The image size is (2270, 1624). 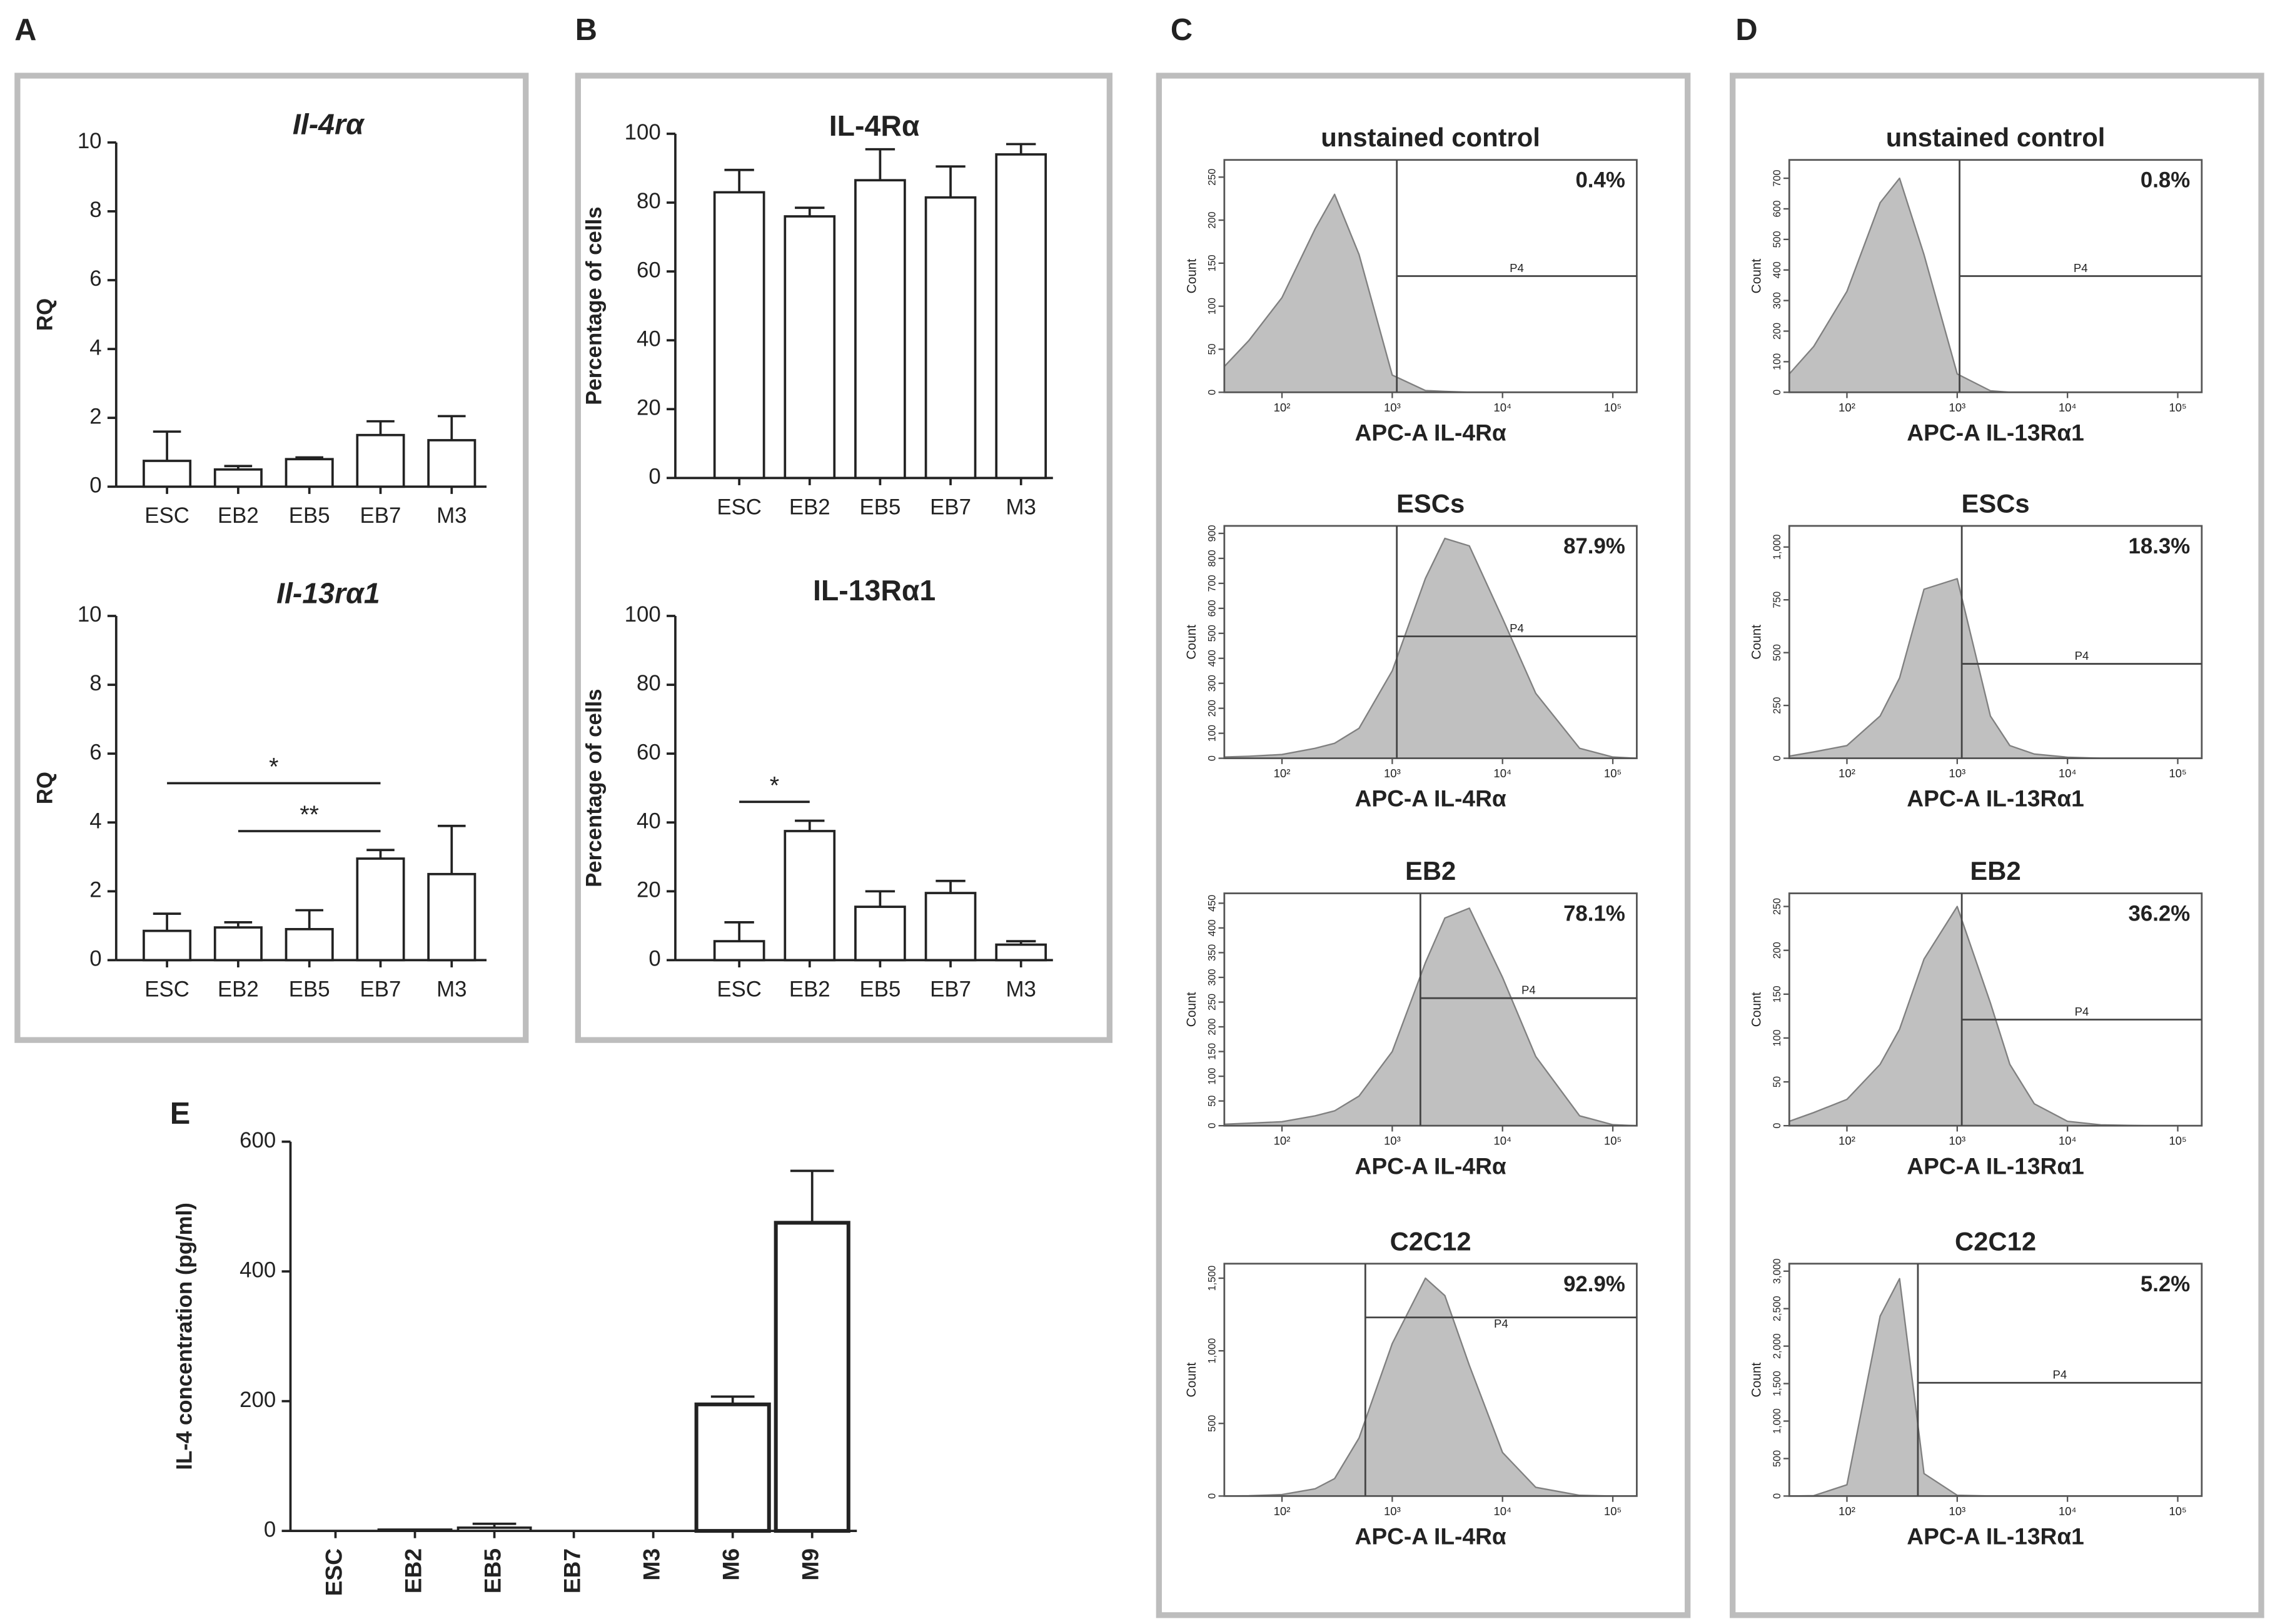 What do you see at coordinates (1777, 600) in the screenshot?
I see `y-tick-label: 750` at bounding box center [1777, 600].